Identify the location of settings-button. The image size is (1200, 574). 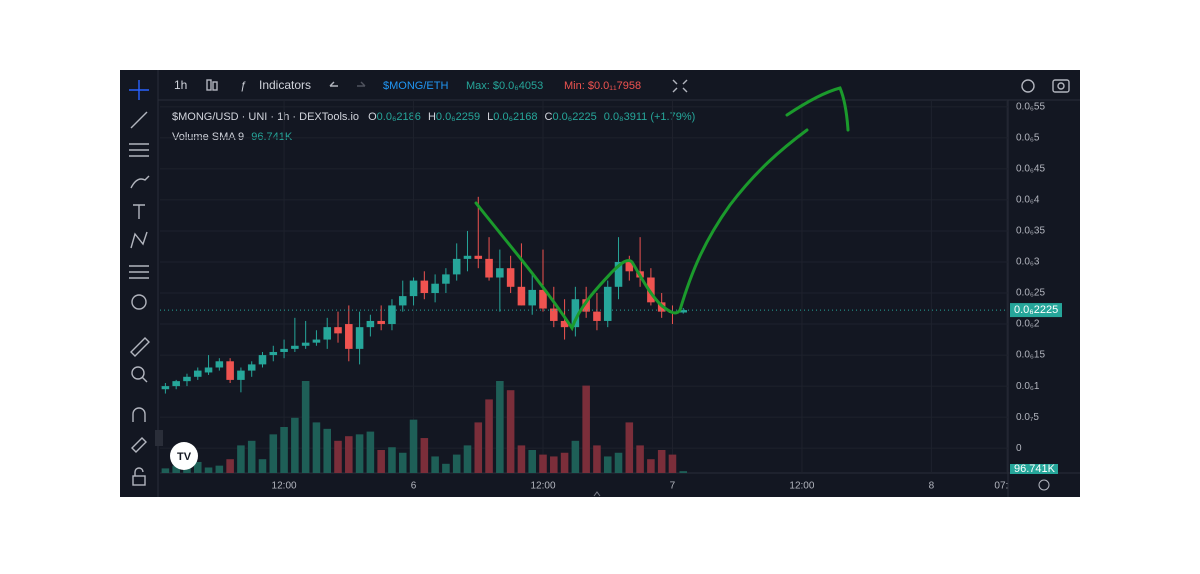
(1028, 86).